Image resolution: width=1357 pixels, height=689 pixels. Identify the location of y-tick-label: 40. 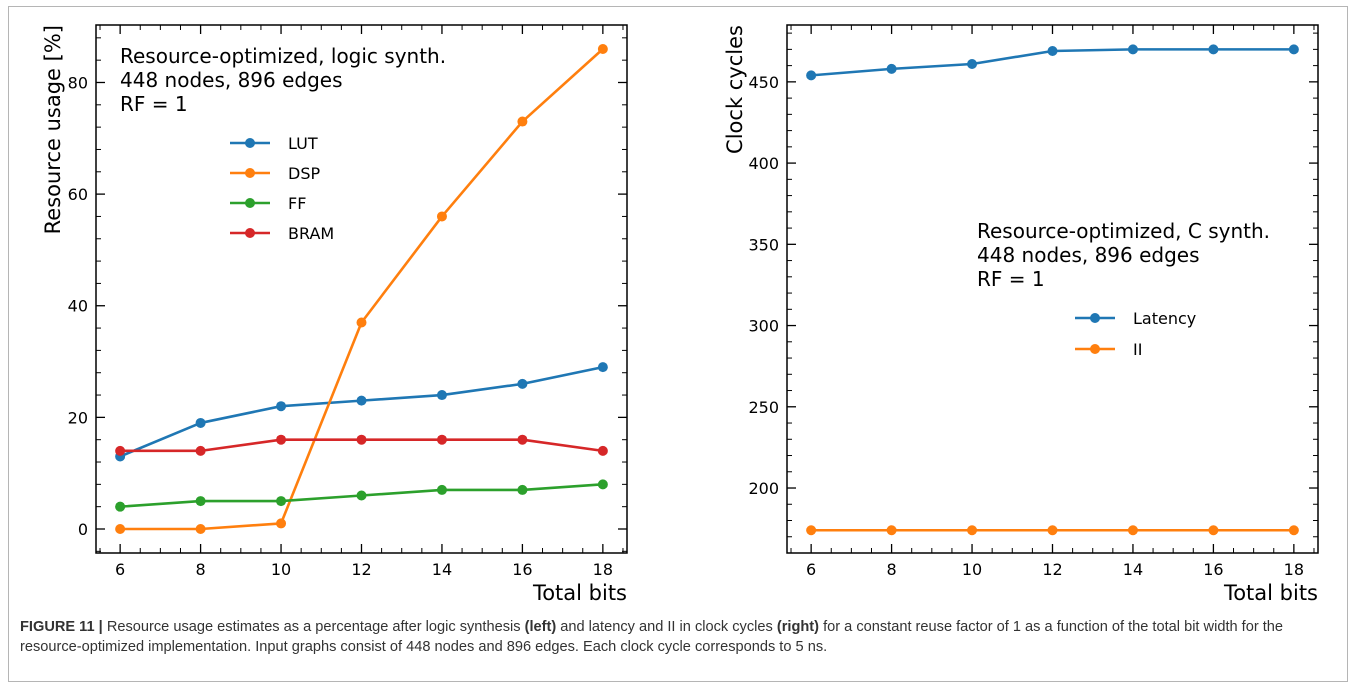
(78, 306).